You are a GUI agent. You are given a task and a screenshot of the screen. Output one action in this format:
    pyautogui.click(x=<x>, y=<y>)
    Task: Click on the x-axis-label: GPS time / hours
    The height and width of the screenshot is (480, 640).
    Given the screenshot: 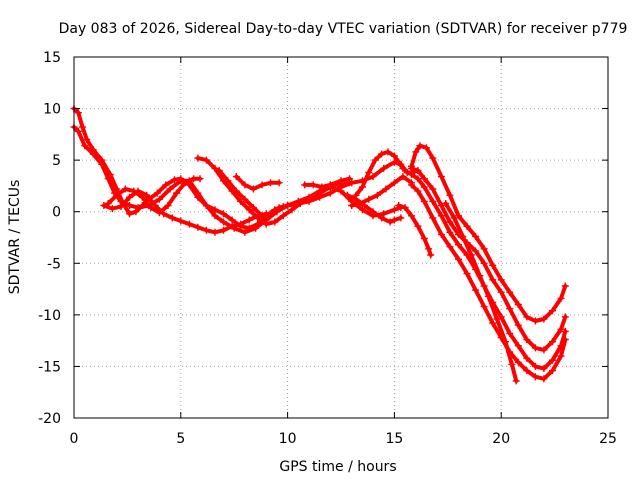 What is the action you would take?
    pyautogui.click(x=337, y=467)
    